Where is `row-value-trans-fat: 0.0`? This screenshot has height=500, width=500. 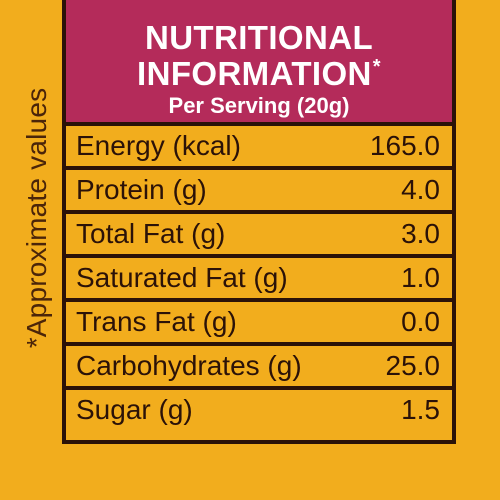
row-value-trans-fat: 0.0 is located at coordinates (420, 321).